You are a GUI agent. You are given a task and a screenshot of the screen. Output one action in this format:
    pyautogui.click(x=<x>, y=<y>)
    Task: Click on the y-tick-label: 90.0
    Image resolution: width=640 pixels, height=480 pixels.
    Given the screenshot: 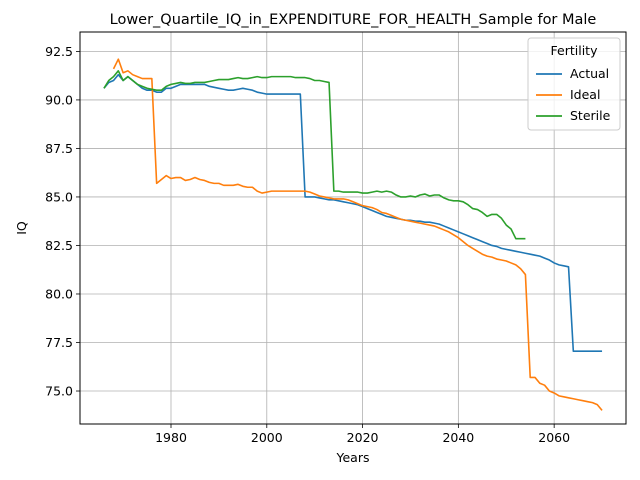 What is the action you would take?
    pyautogui.click(x=59, y=99)
    